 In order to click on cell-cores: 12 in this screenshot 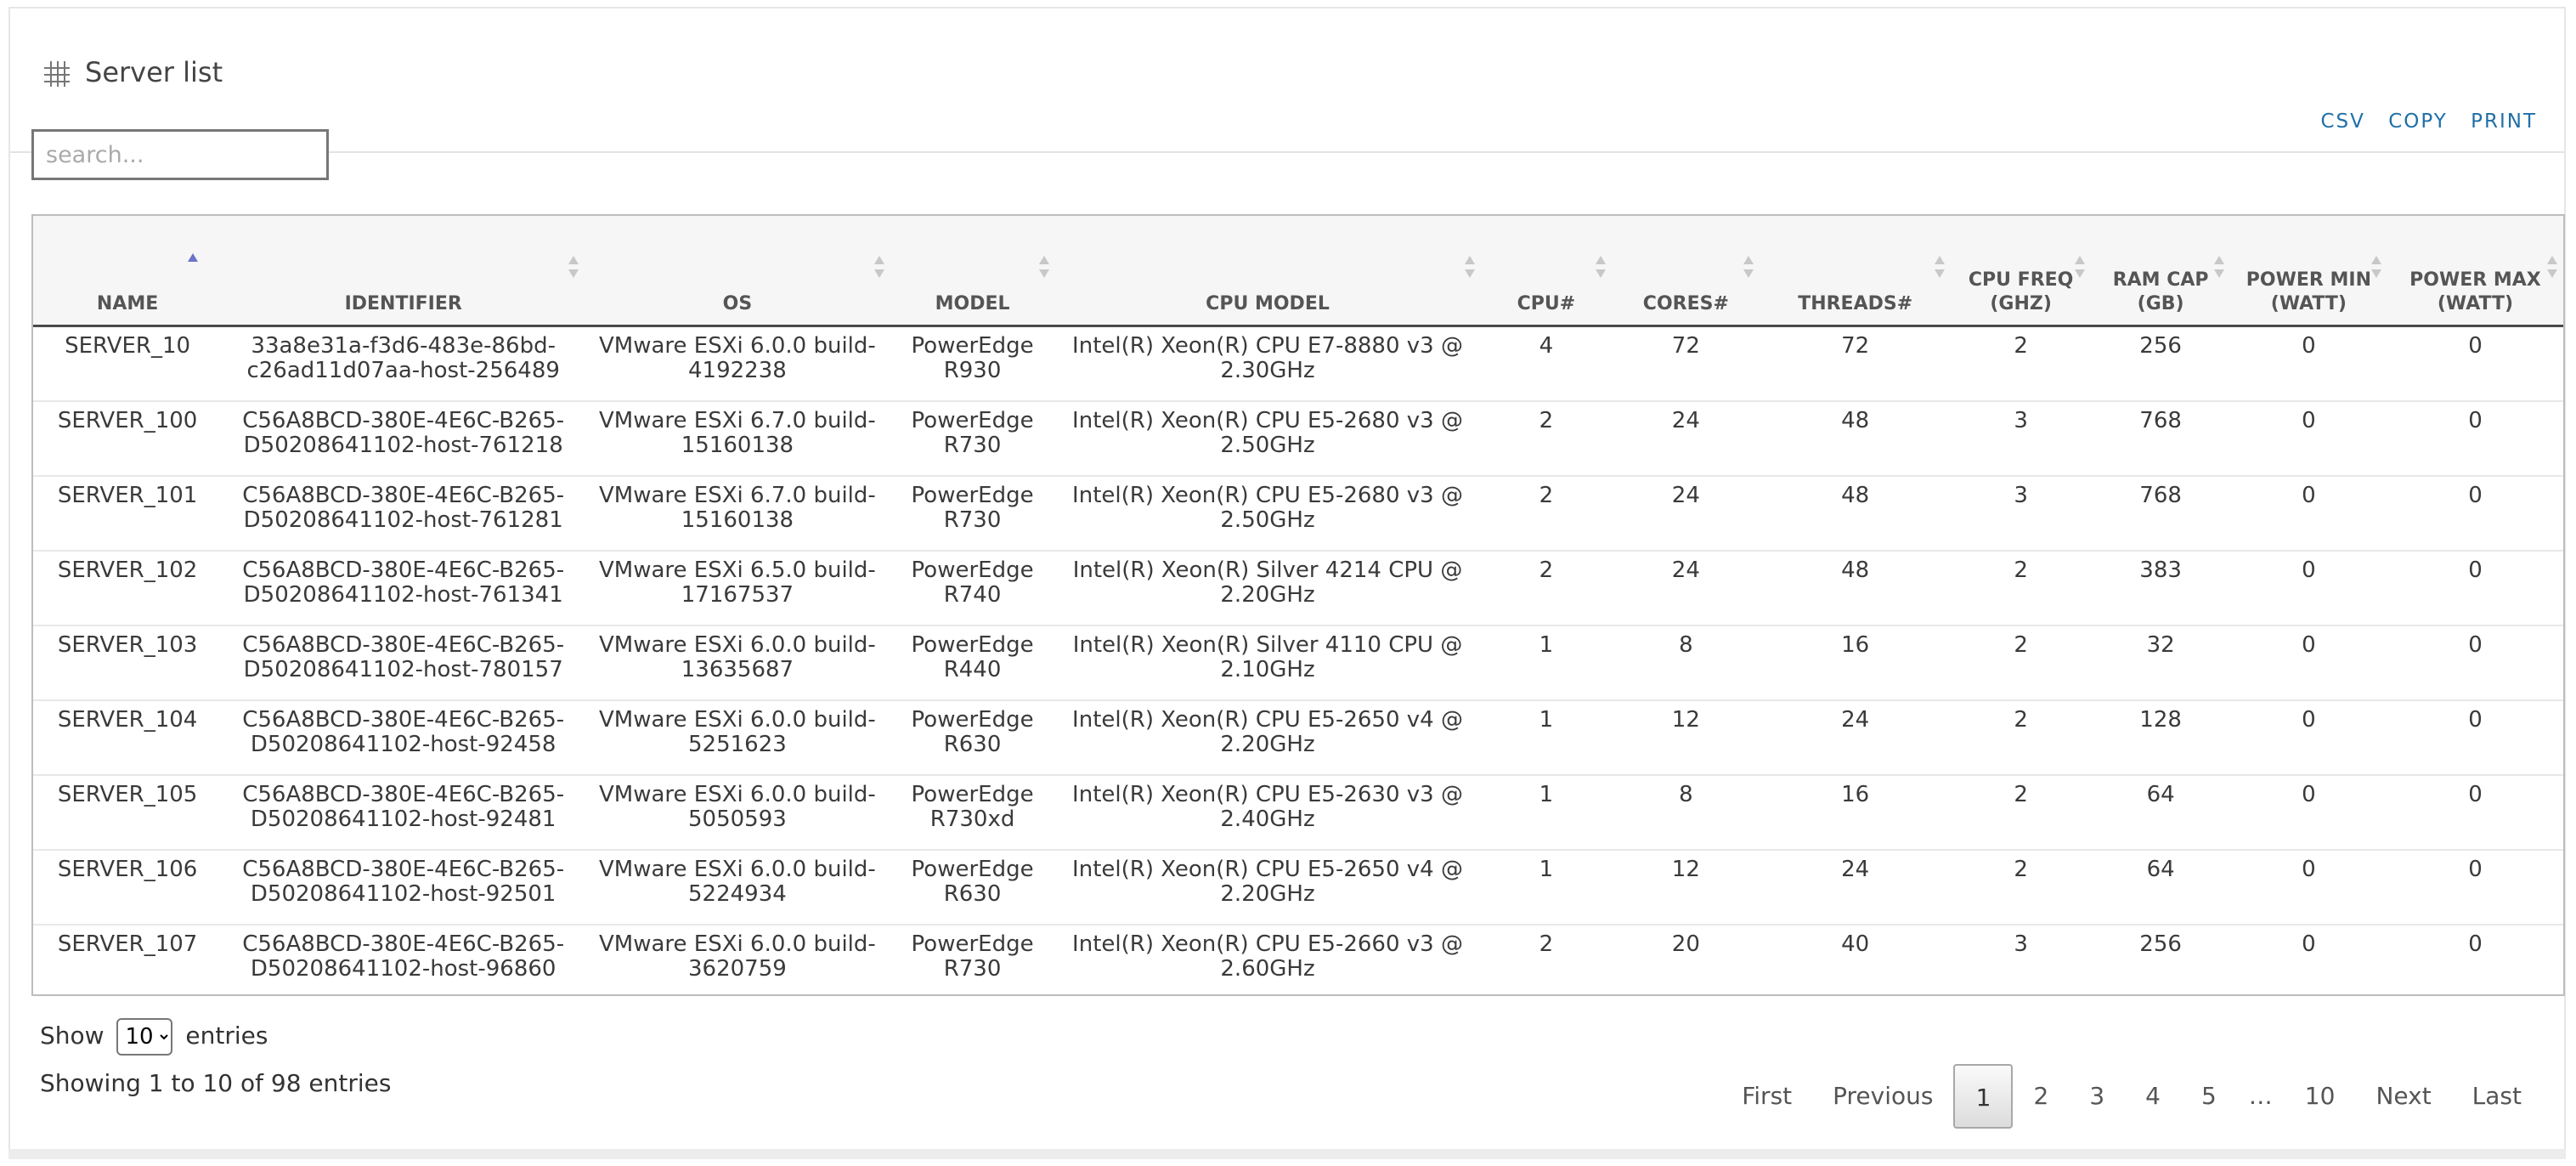, I will do `click(1686, 737)`.